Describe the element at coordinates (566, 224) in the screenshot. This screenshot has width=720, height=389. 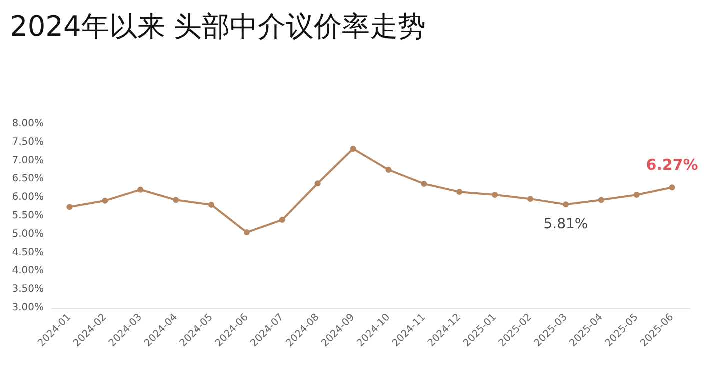
I see `data-label: 5.81%` at that location.